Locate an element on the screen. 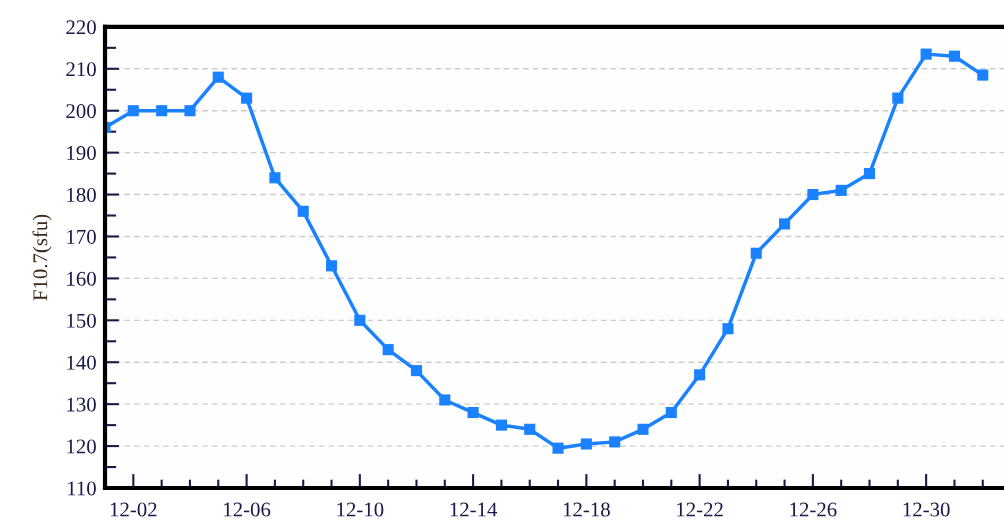 The width and height of the screenshot is (1004, 527). x-tick-label: 12-22 is located at coordinates (700, 509).